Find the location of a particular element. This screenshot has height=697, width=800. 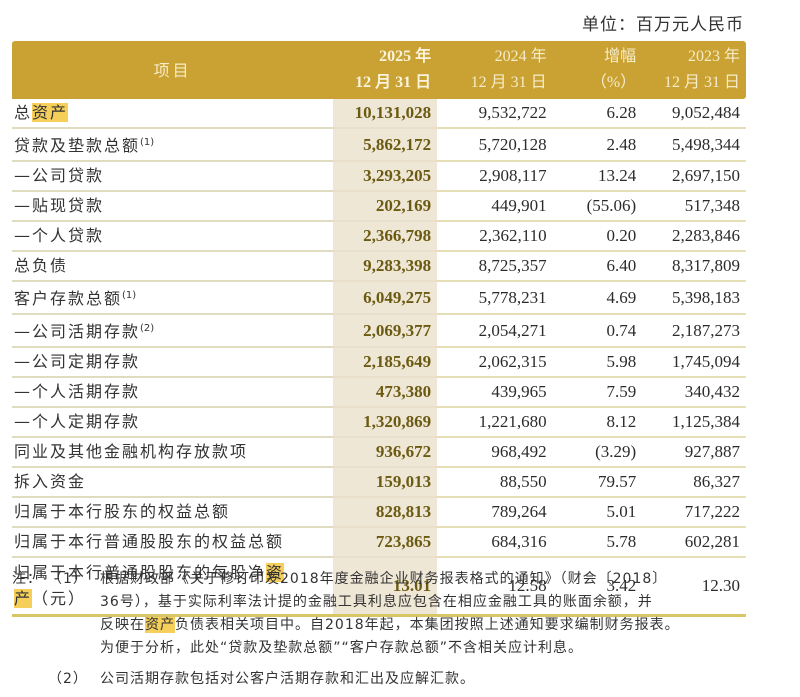

value-2024: 12.58 is located at coordinates (495, 587).